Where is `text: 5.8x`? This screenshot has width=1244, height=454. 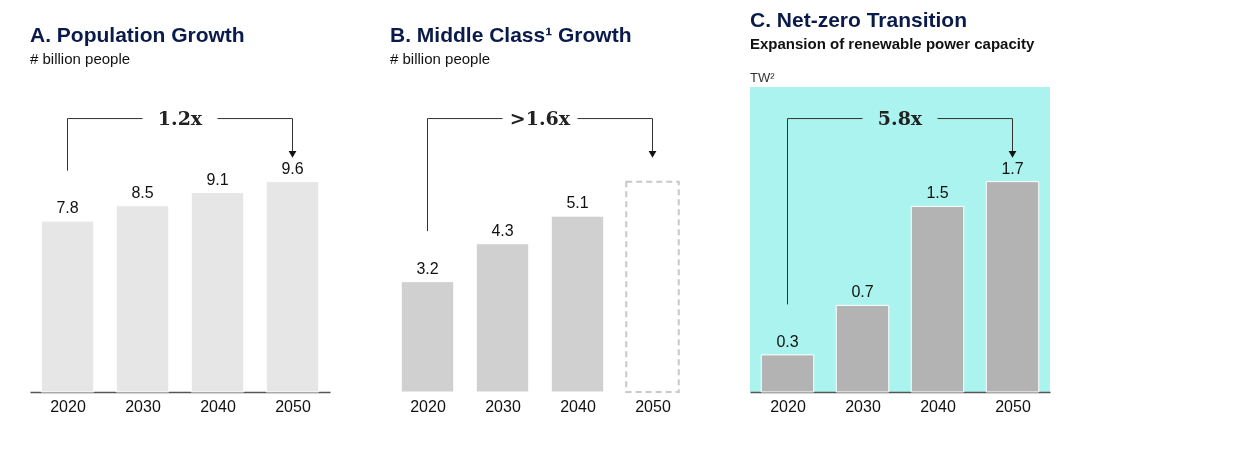 text: 5.8x is located at coordinates (900, 117).